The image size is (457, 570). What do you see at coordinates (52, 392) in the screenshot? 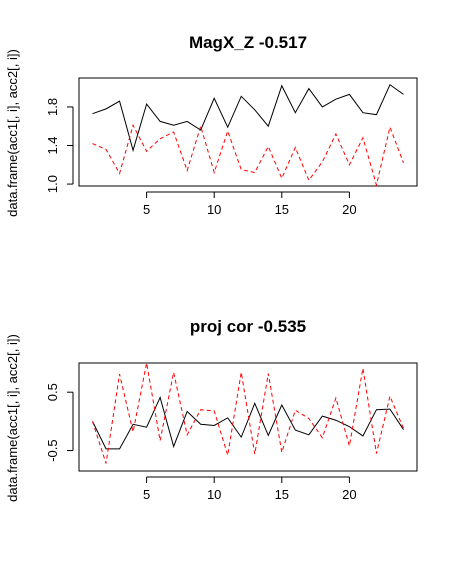
I see `y-tick-label: 0.5` at bounding box center [52, 392].